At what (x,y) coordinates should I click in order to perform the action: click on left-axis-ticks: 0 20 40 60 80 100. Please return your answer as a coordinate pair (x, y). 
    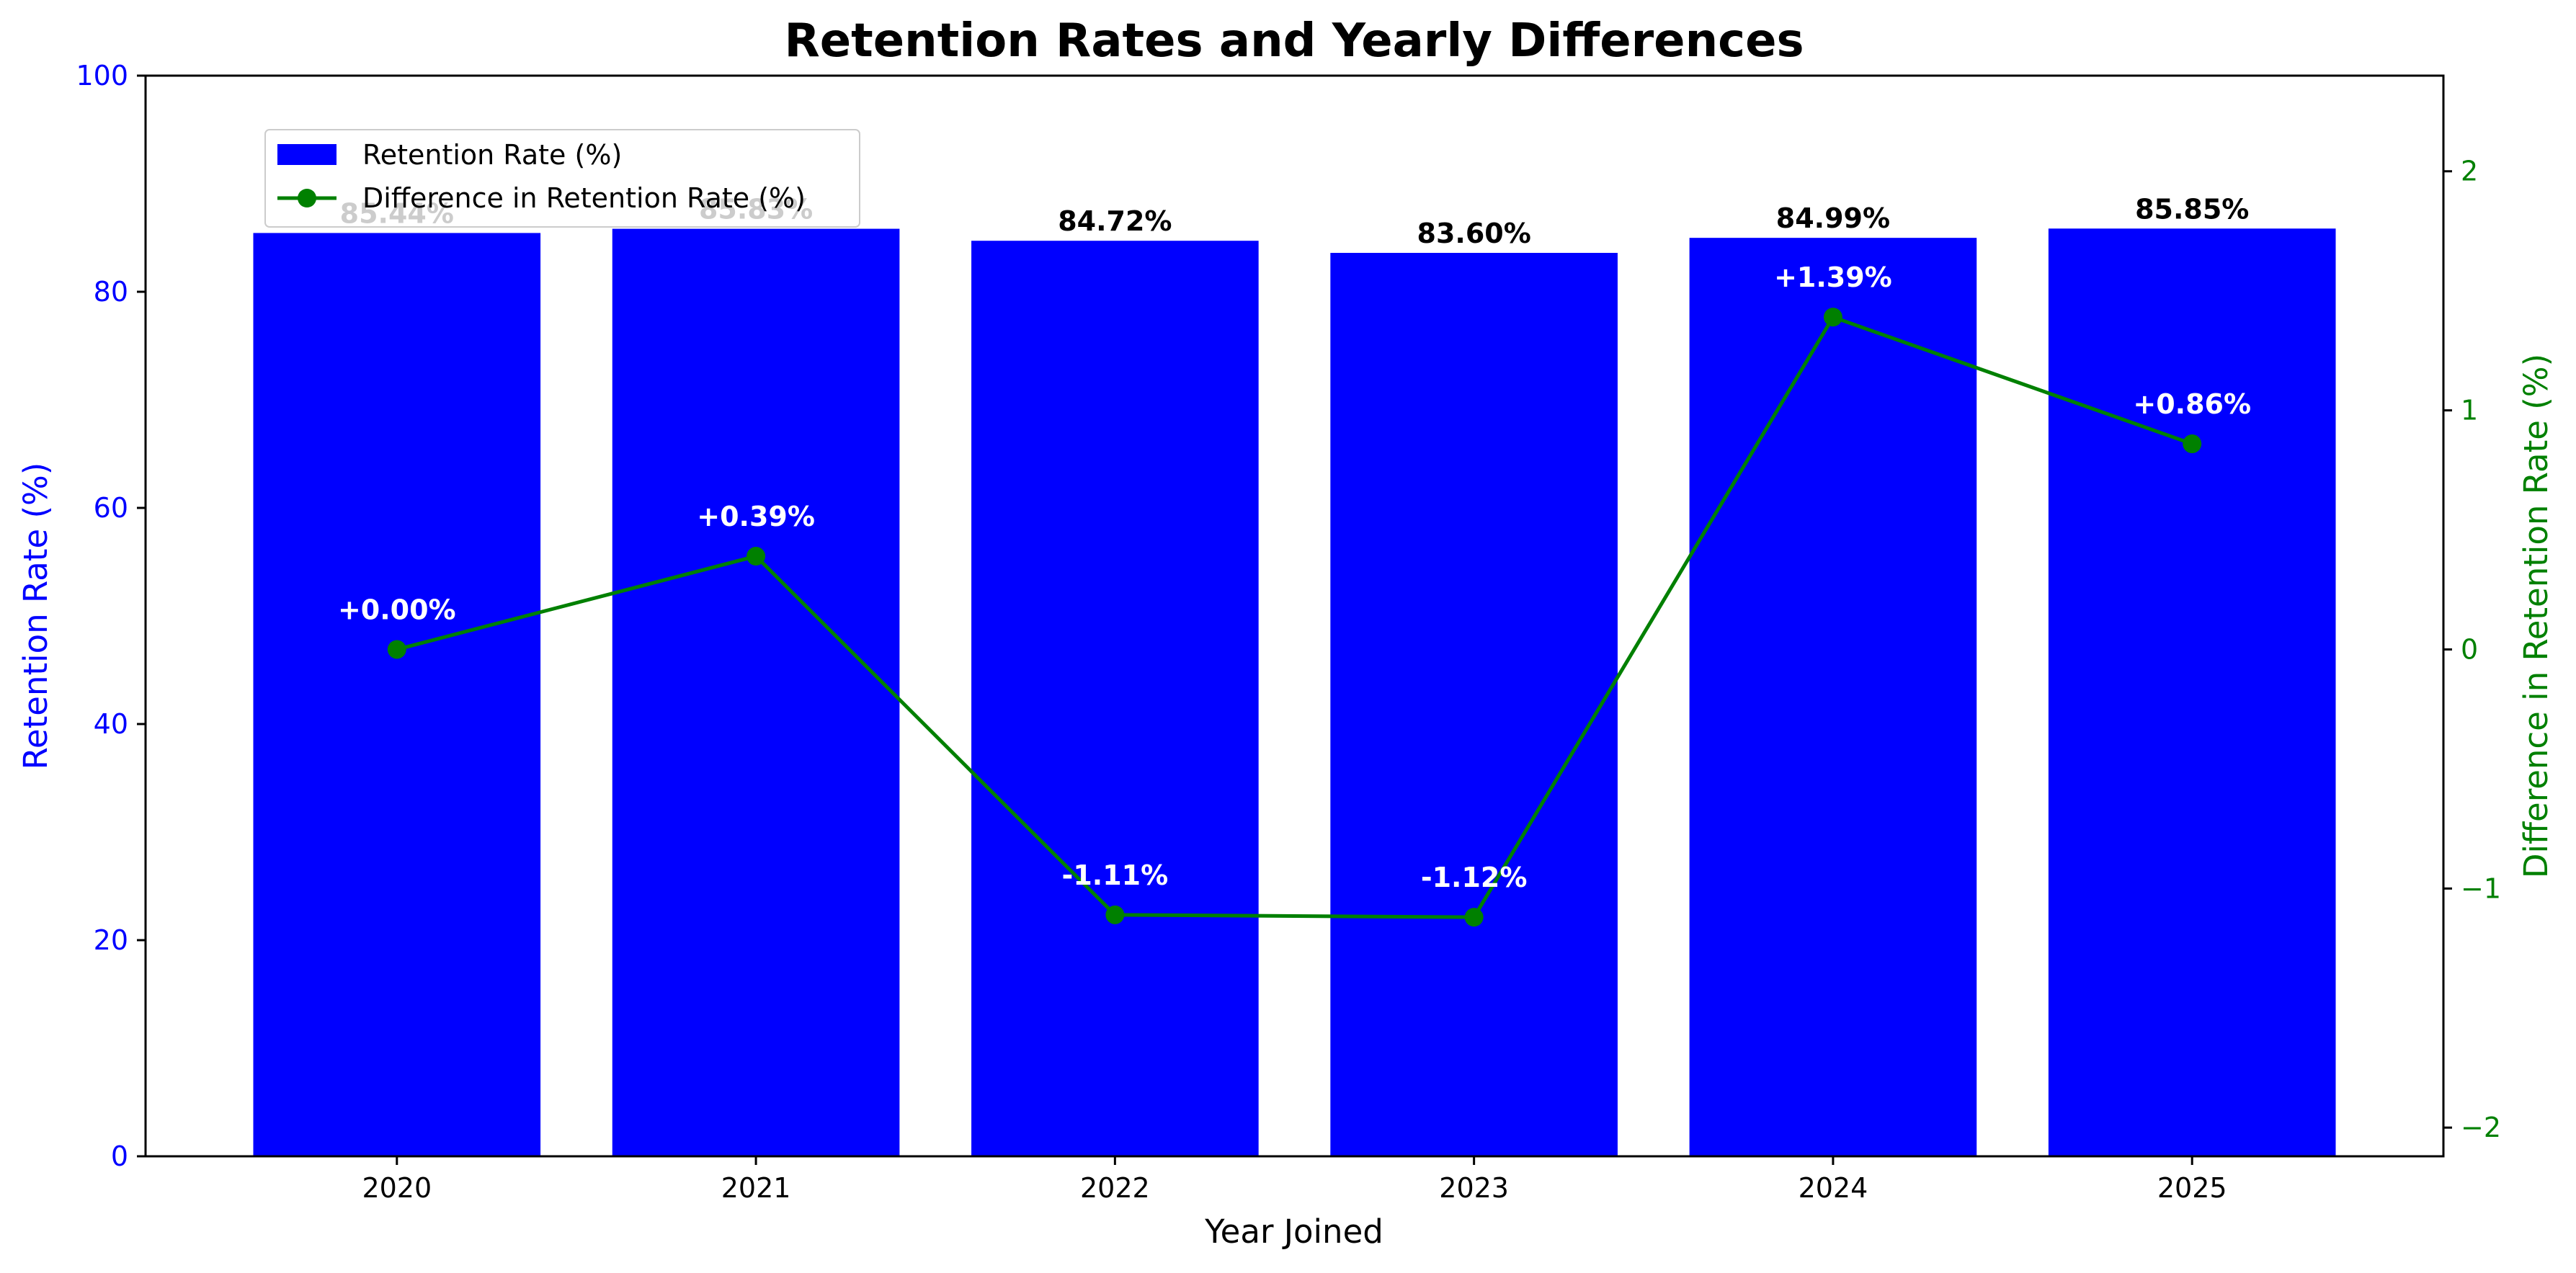
    Looking at the image, I should click on (111, 616).